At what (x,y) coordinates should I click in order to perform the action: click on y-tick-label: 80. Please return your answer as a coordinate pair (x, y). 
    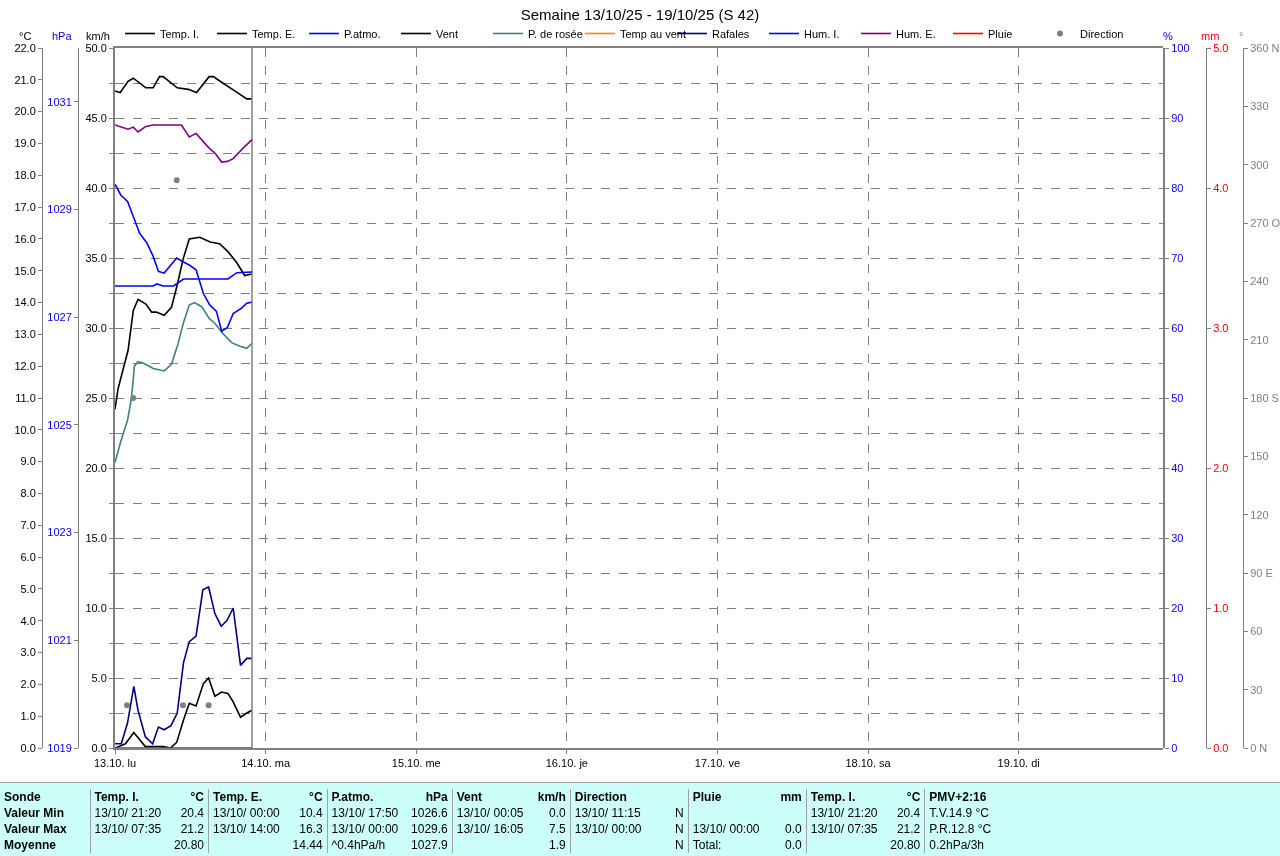
    Looking at the image, I should click on (1177, 187).